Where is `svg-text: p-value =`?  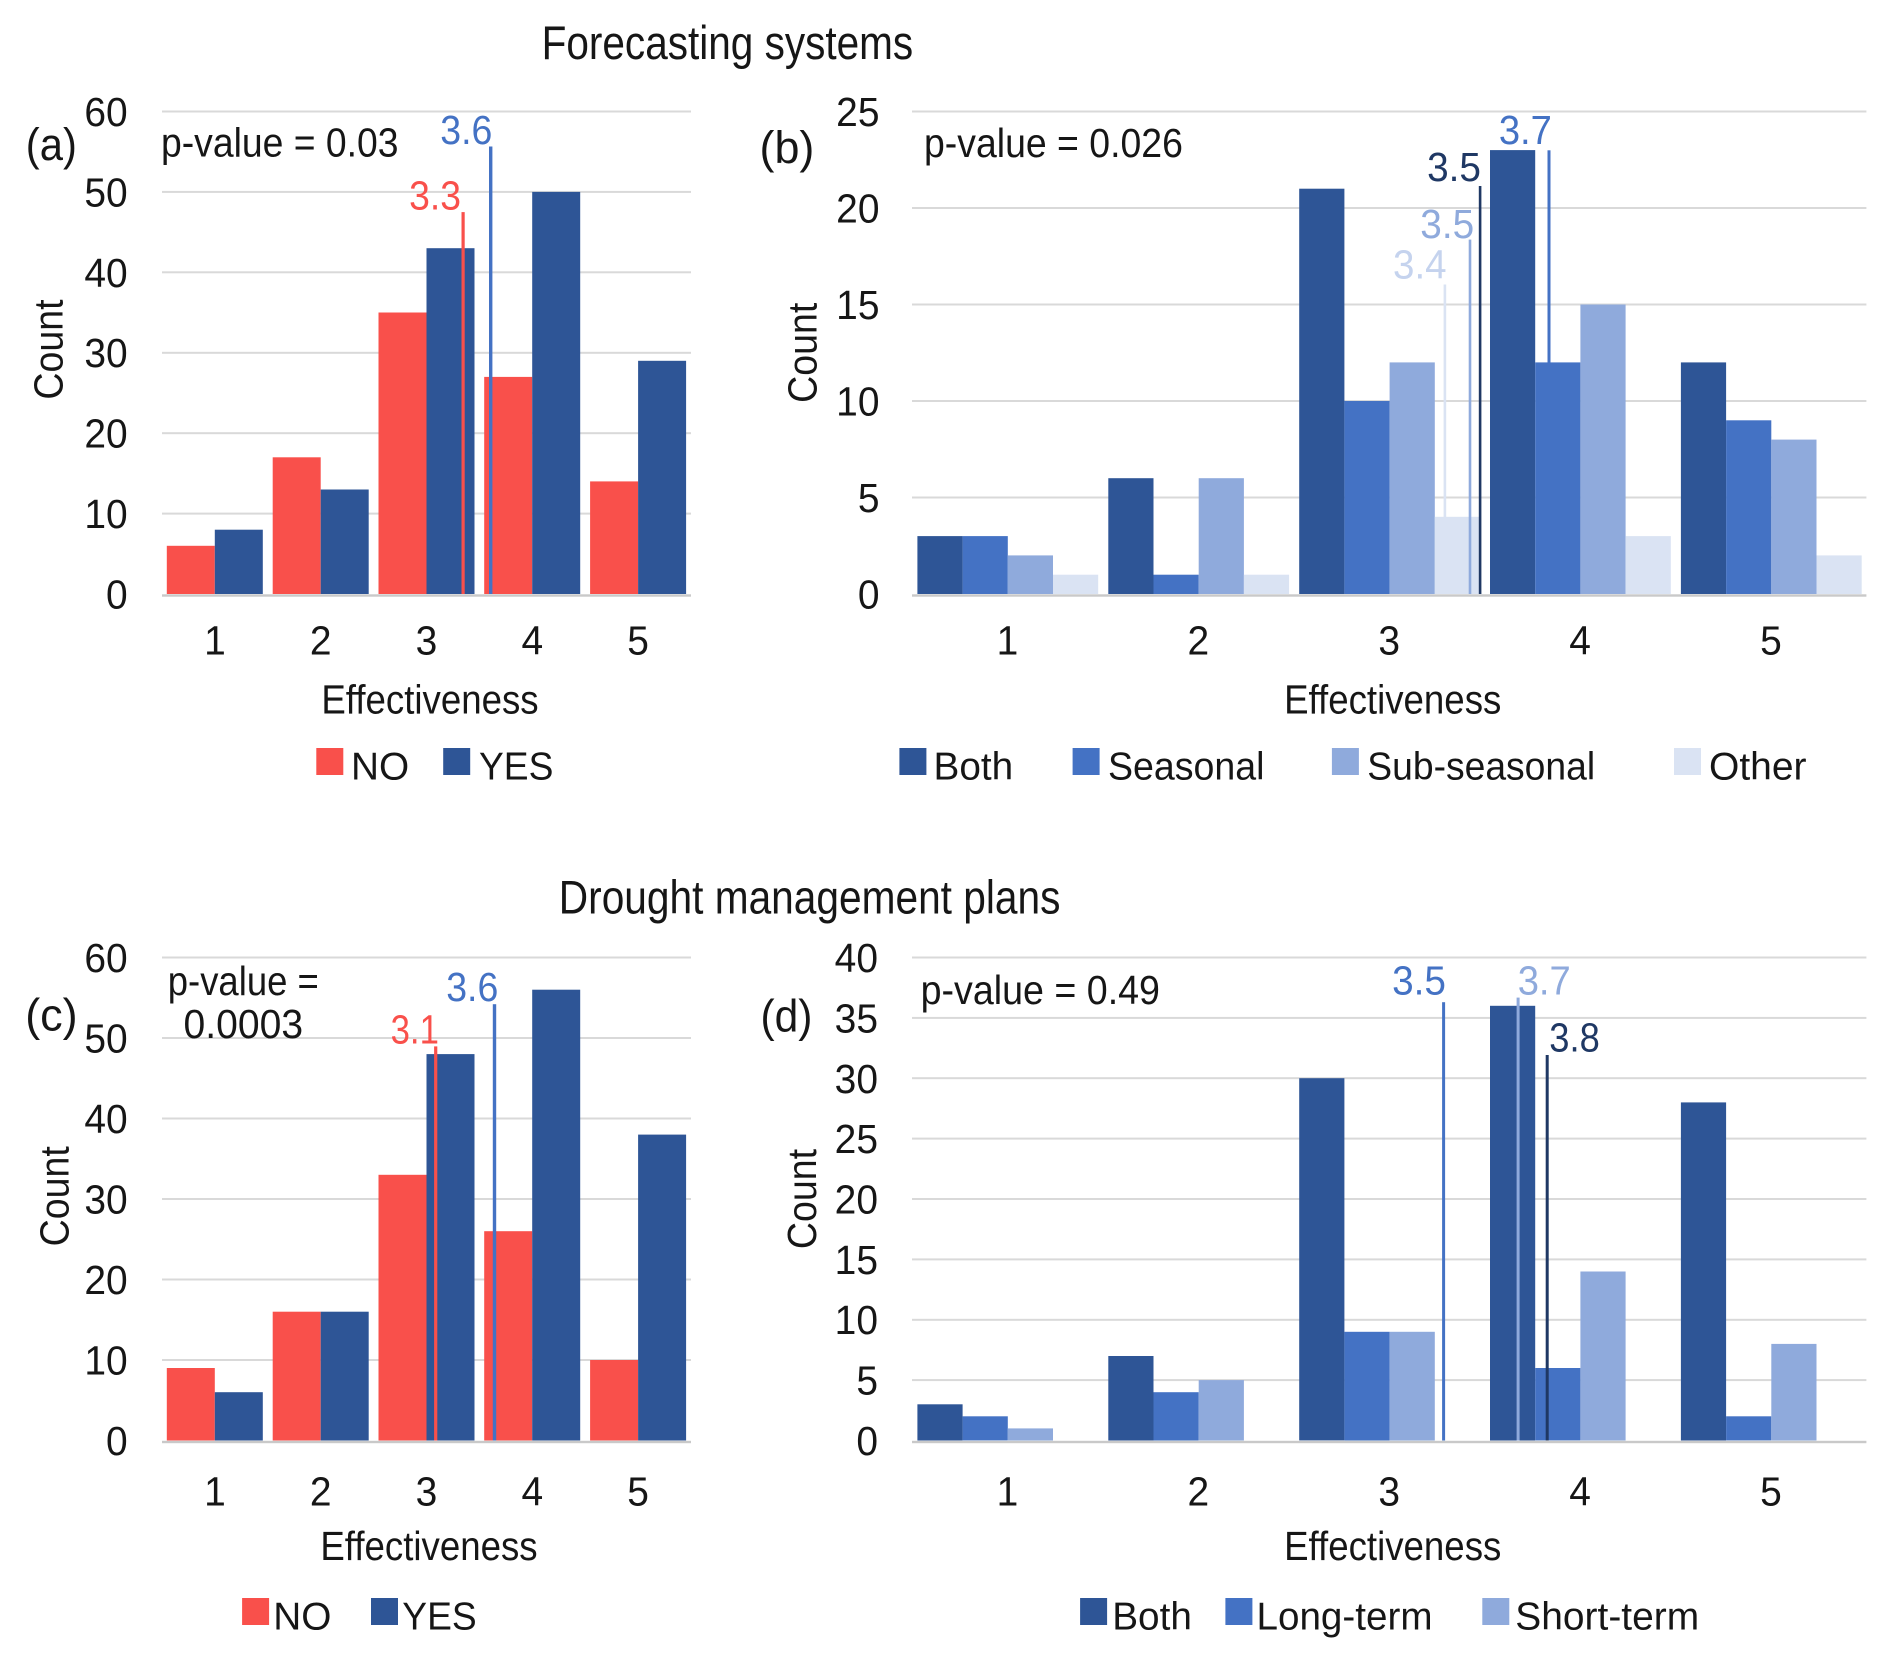 svg-text: p-value = is located at coordinates (243, 981).